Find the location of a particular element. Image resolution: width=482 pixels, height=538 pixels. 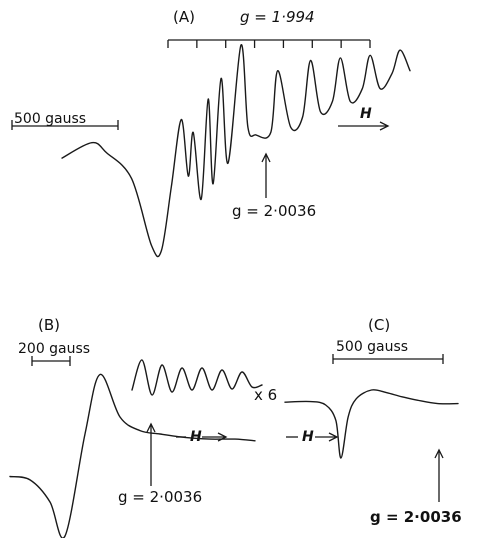

panel-a-field-arrowhead is located at coordinates (384, 126).